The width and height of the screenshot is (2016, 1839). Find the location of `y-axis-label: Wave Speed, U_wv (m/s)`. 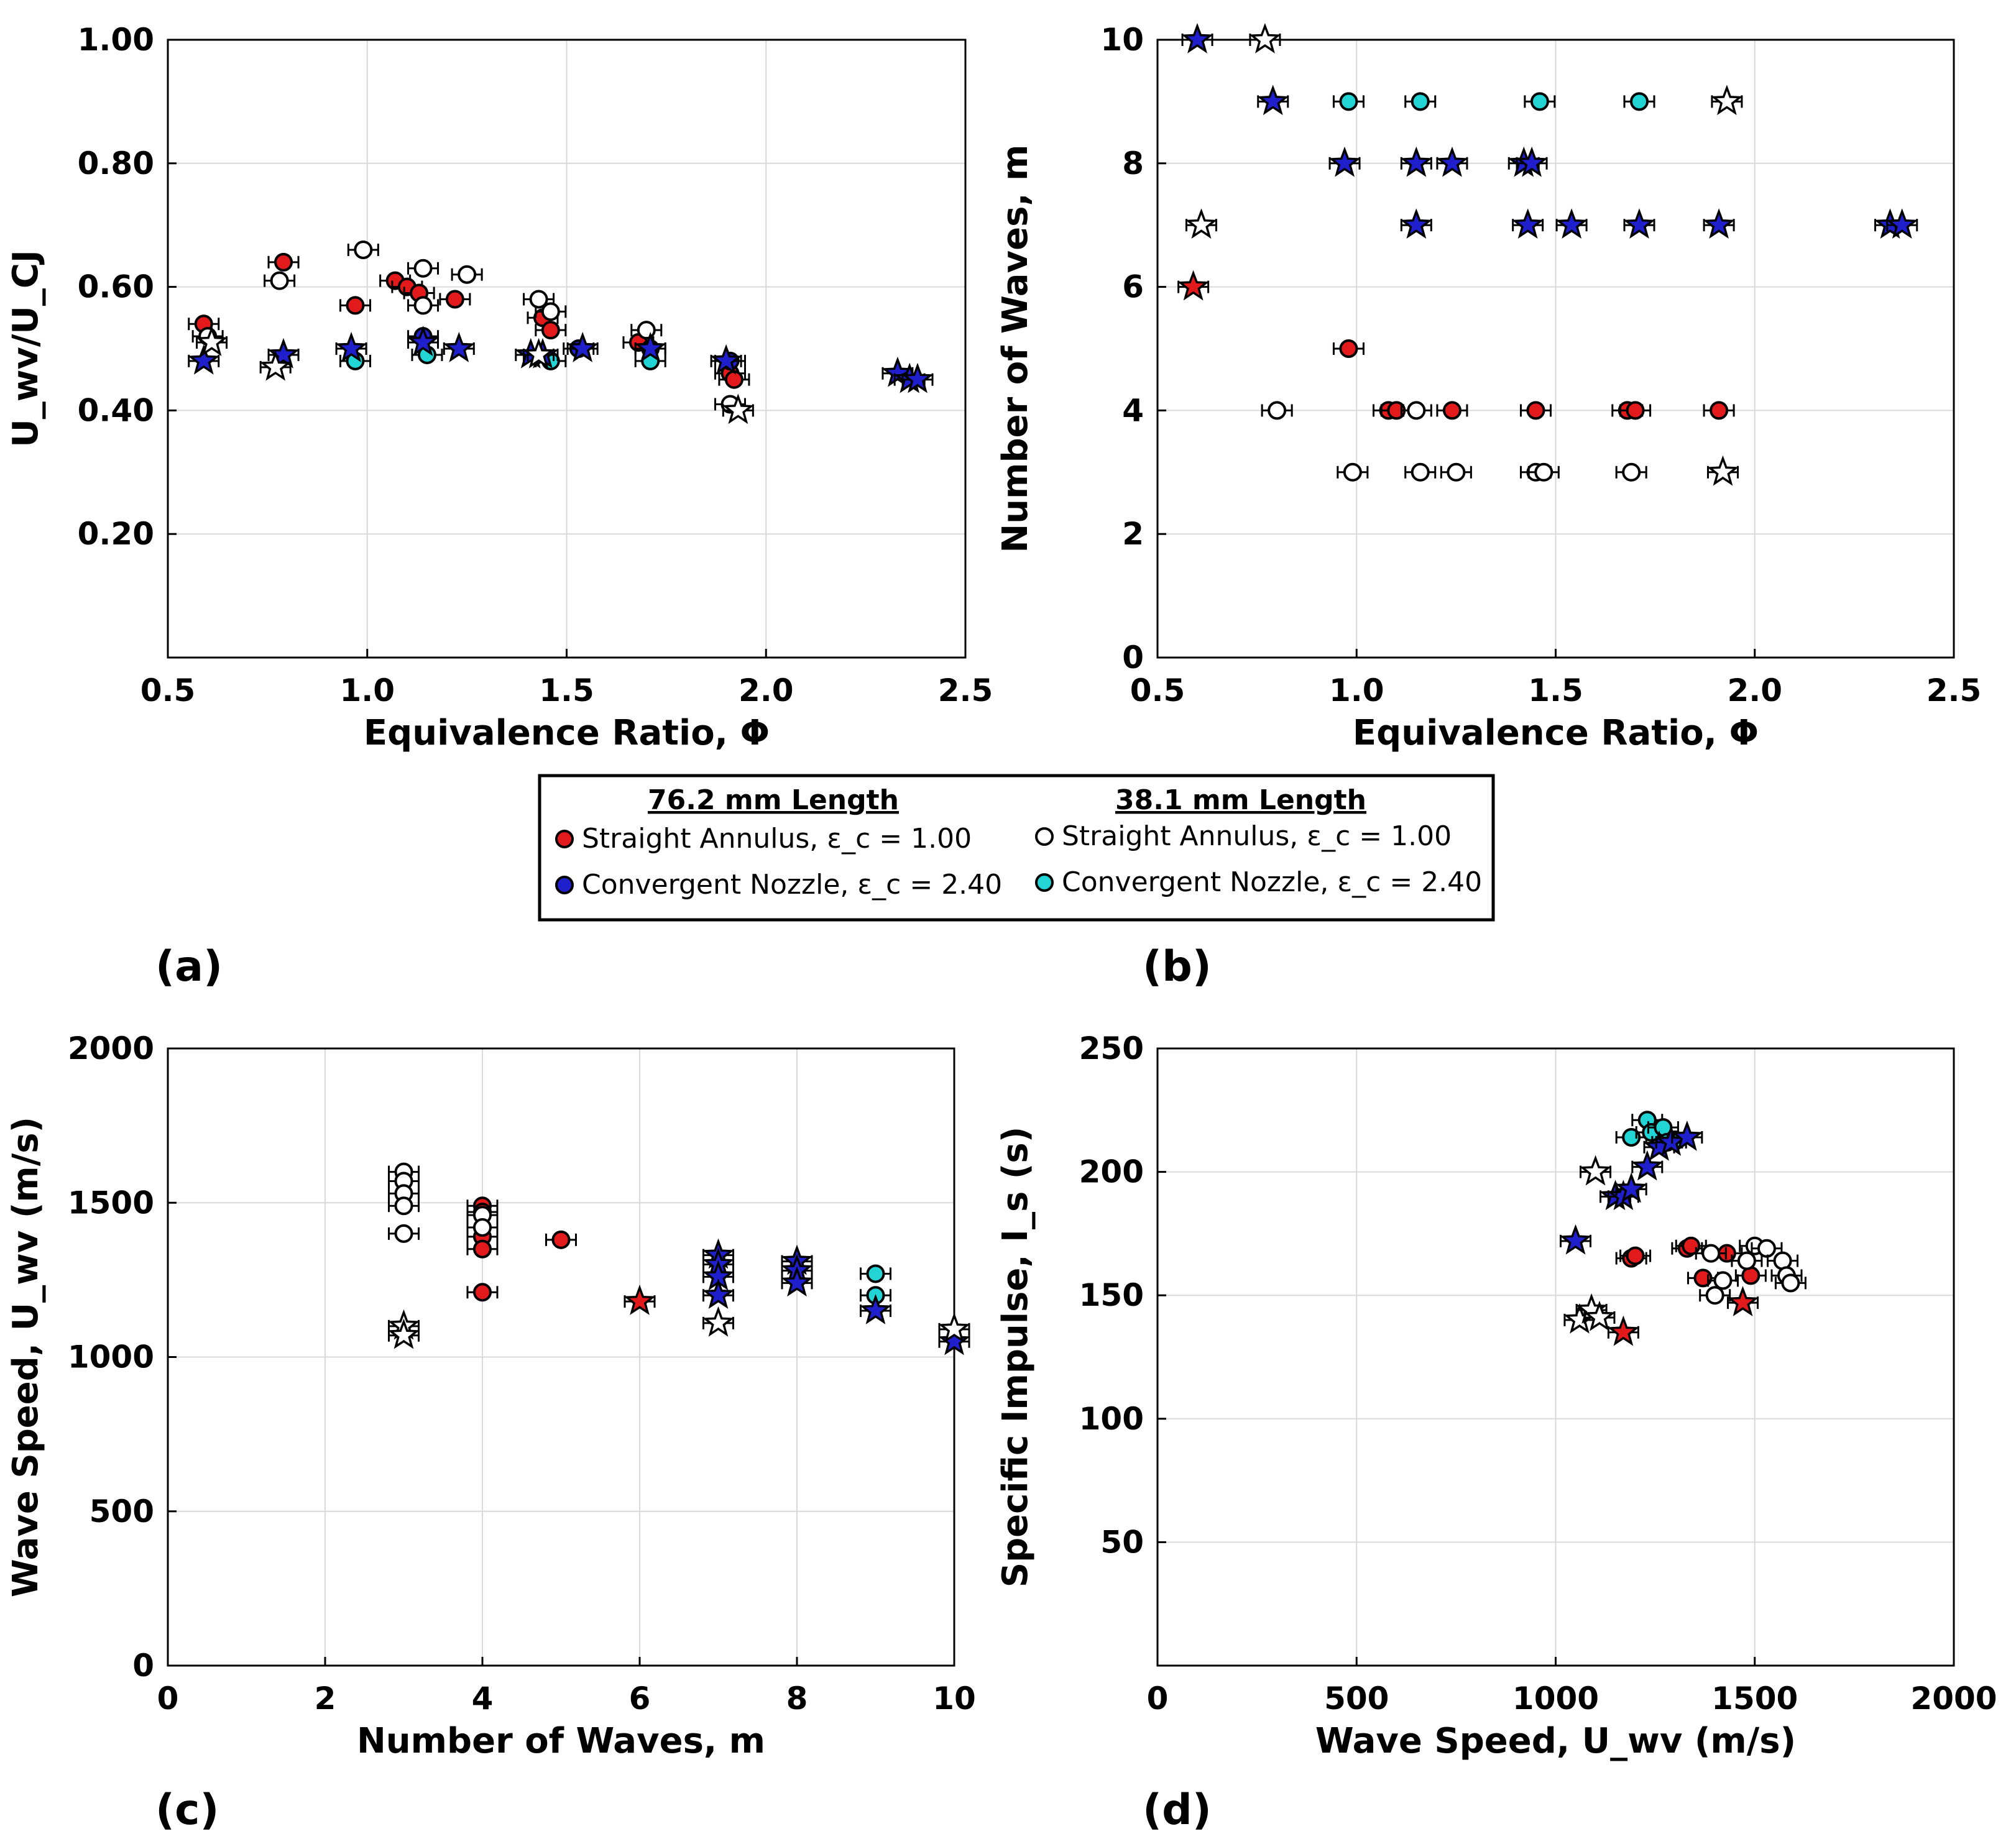

y-axis-label: Wave Speed, U_wv (m/s) is located at coordinates (26, 1357).